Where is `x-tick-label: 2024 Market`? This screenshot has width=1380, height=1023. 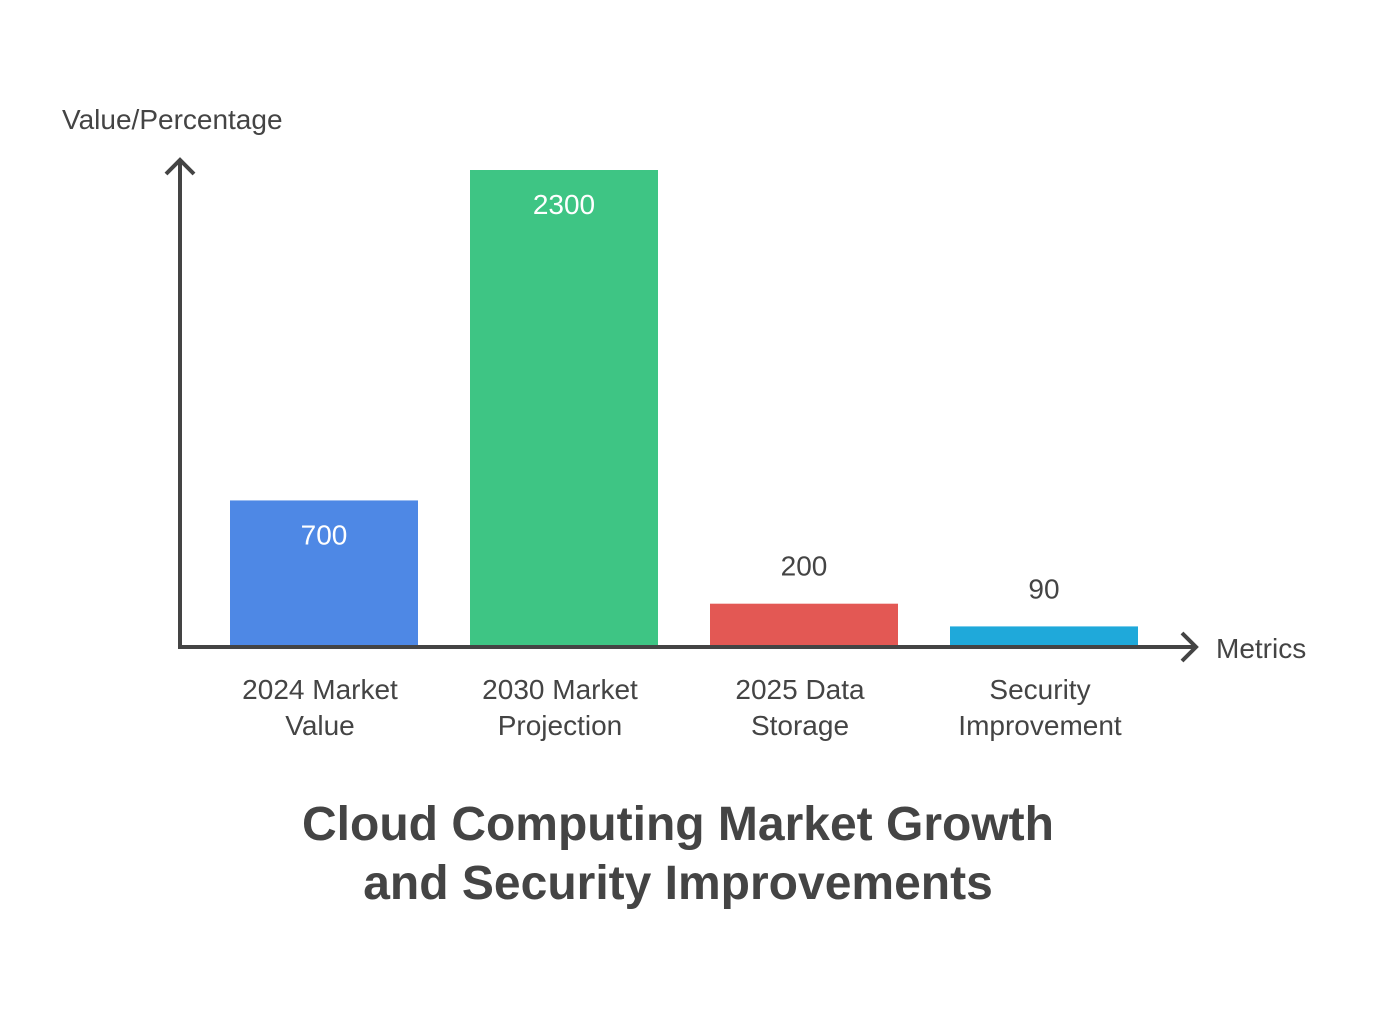 x-tick-label: 2024 Market is located at coordinates (320, 689).